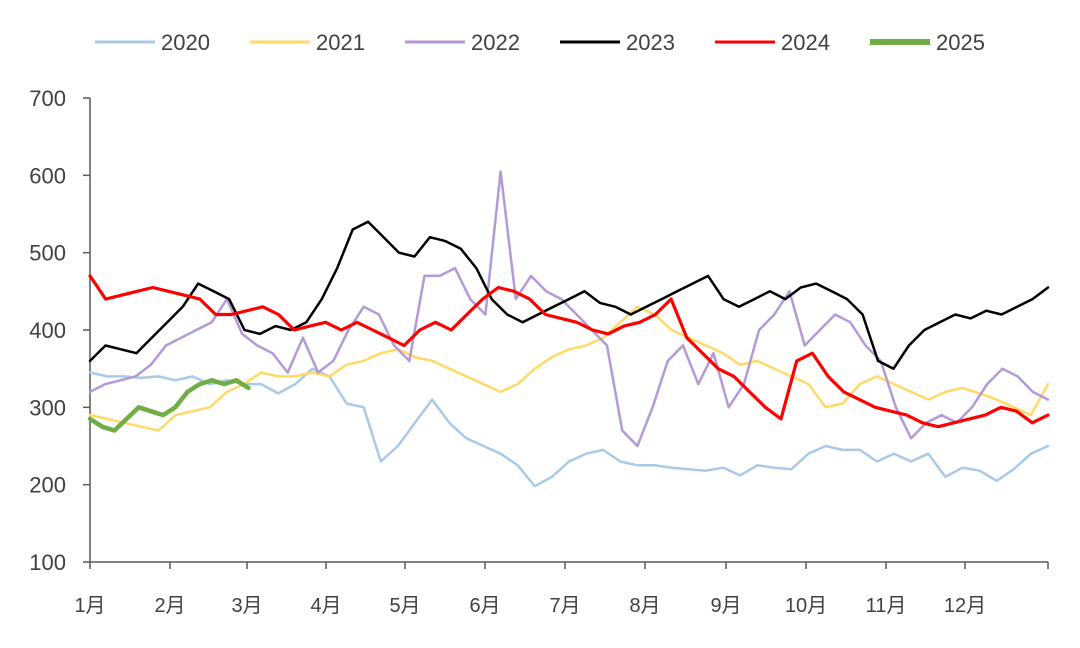  Describe the element at coordinates (540, 42) in the screenshot. I see `chart-legend: 2020 2021 2022 2023 2024 2025` at that location.